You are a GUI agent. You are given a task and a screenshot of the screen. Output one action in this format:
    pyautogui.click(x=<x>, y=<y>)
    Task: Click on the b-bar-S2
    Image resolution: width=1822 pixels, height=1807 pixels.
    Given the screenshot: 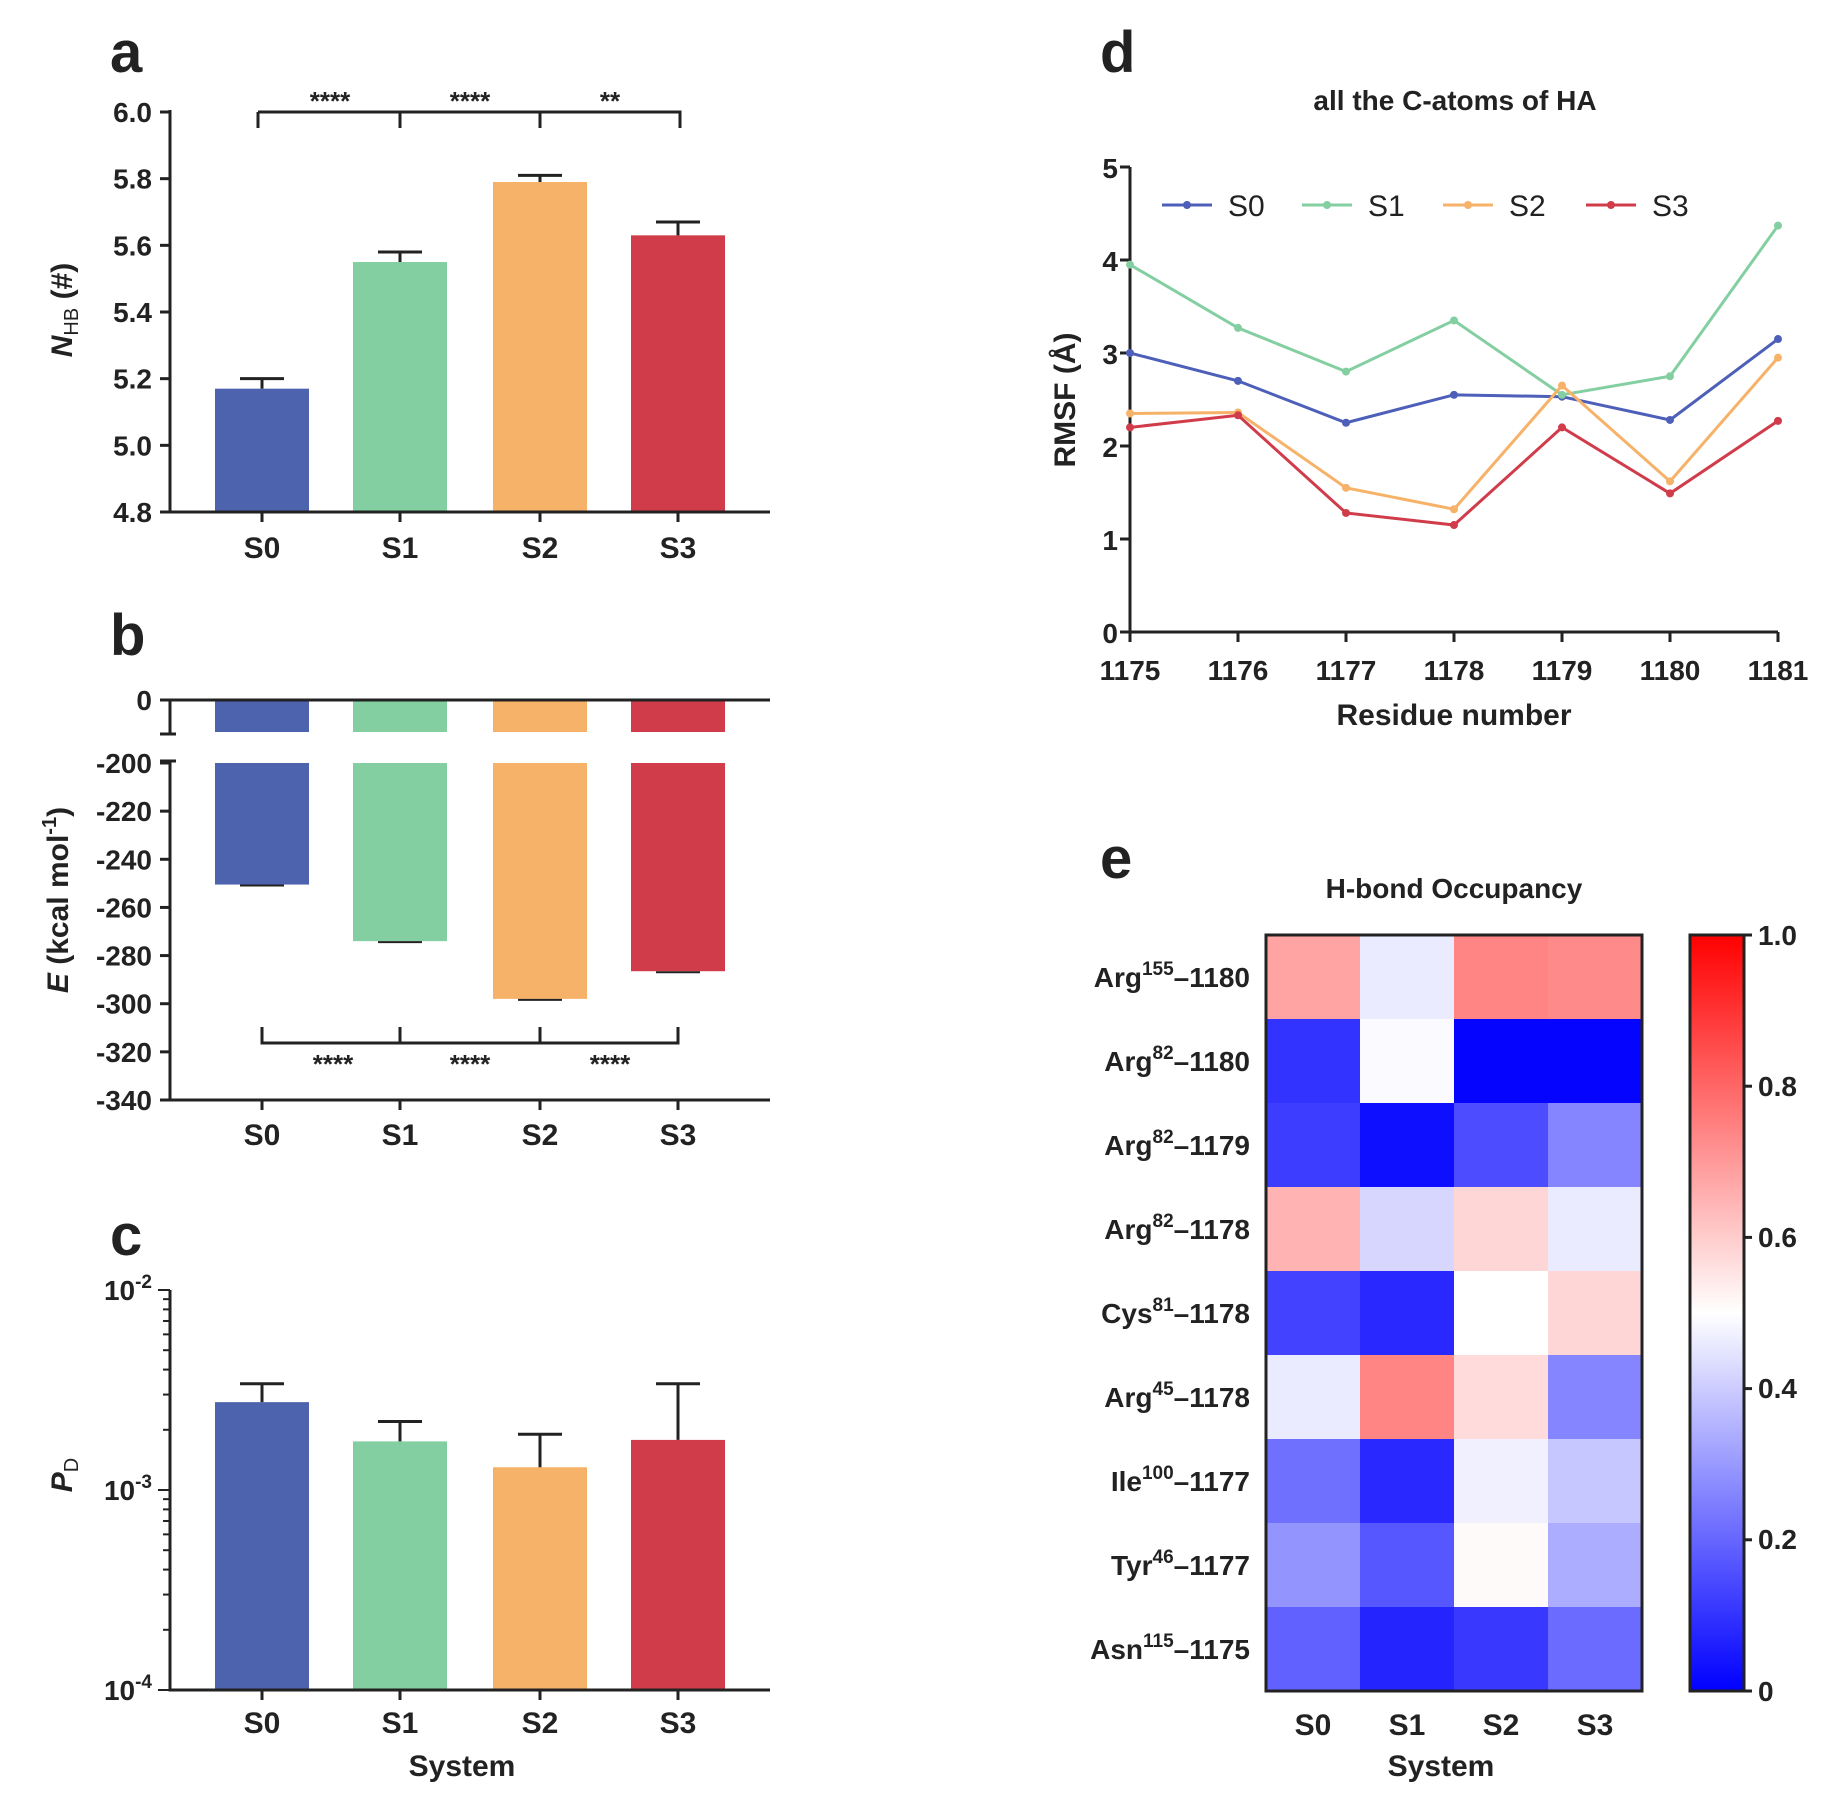 What is the action you would take?
    pyautogui.click(x=540, y=881)
    